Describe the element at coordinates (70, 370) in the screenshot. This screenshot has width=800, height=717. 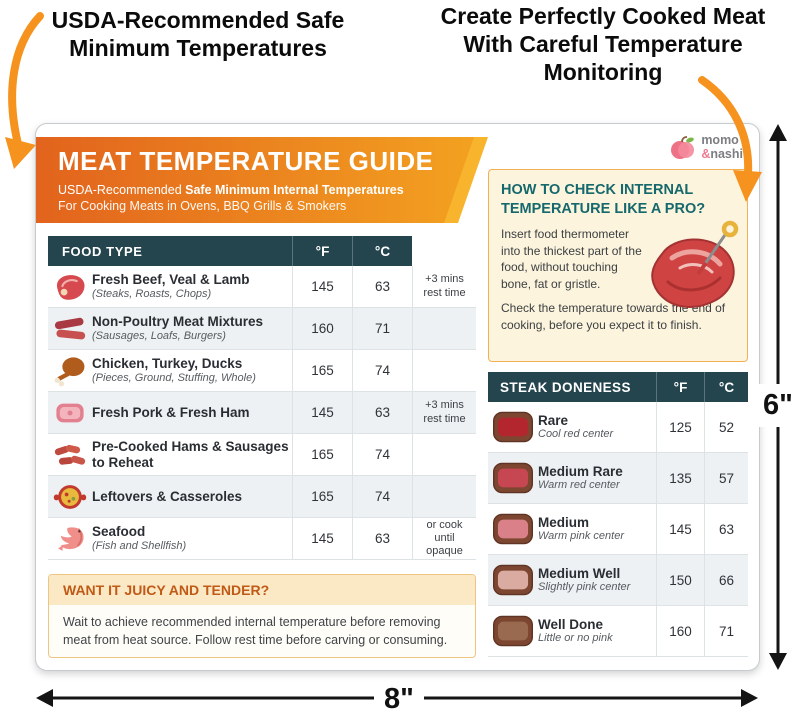
I see `drumstick-icon` at that location.